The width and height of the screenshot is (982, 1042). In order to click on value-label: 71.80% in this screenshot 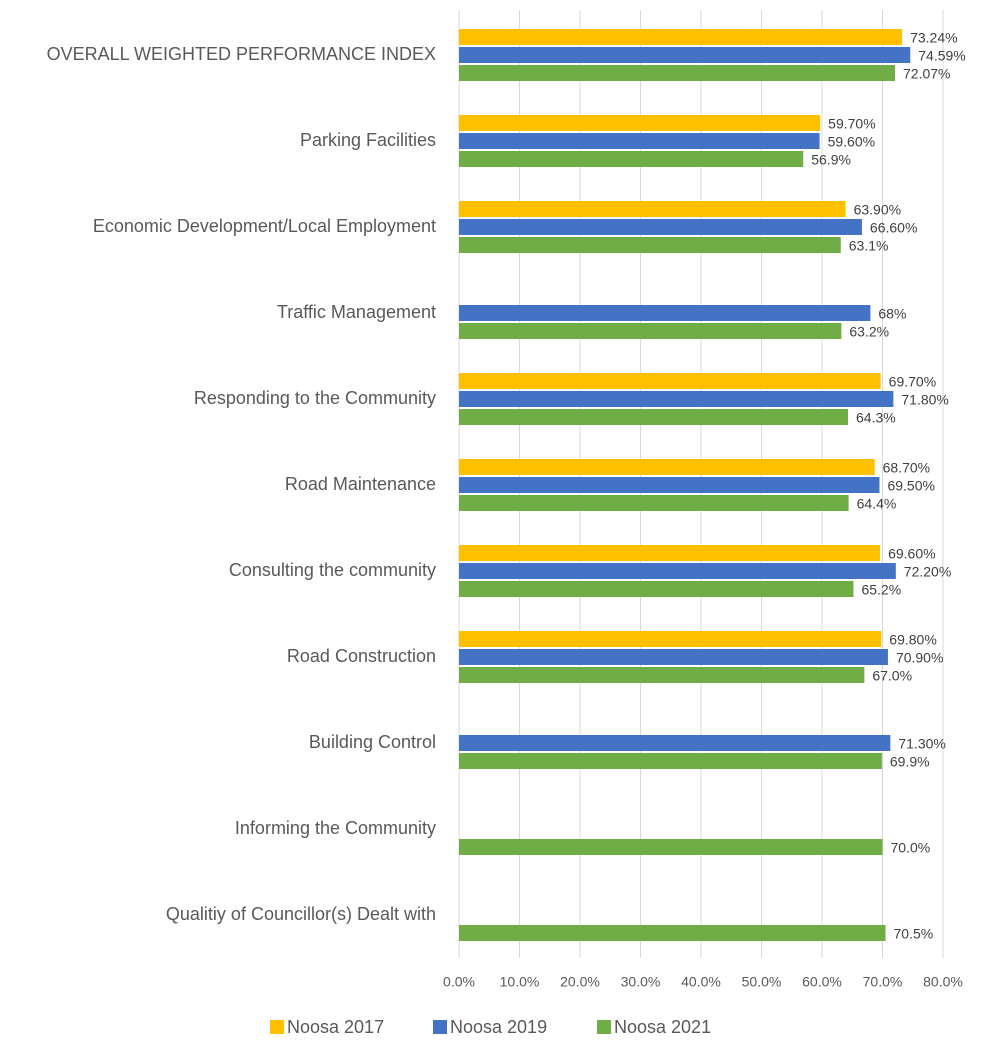, I will do `click(924, 400)`.